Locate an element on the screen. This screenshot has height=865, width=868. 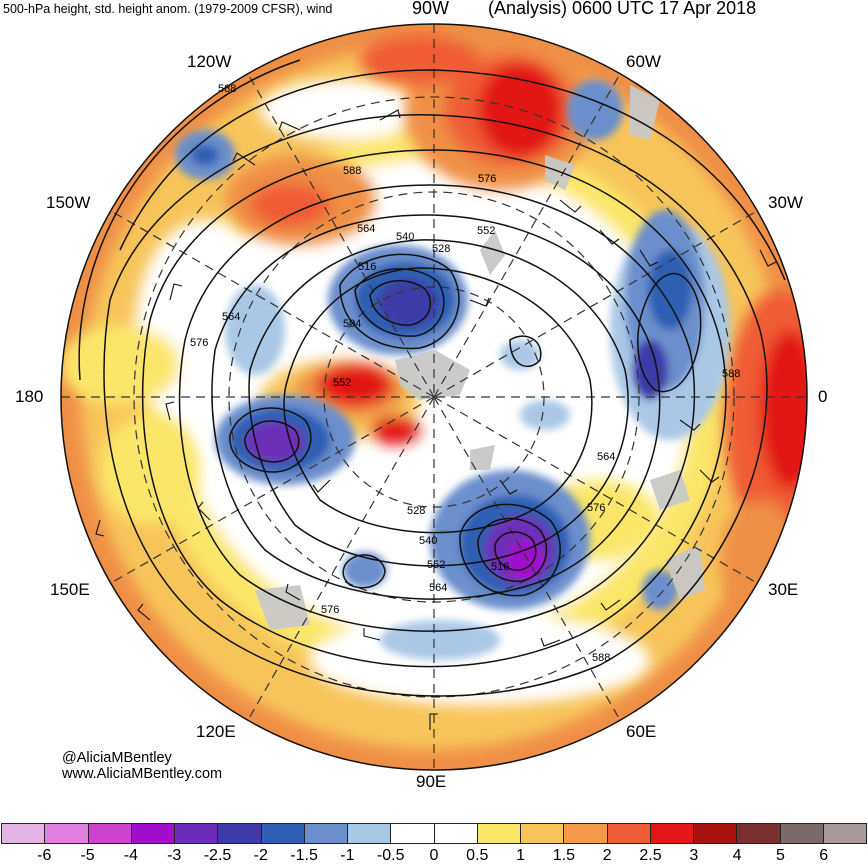
contour-label: 504 is located at coordinates (352, 324).